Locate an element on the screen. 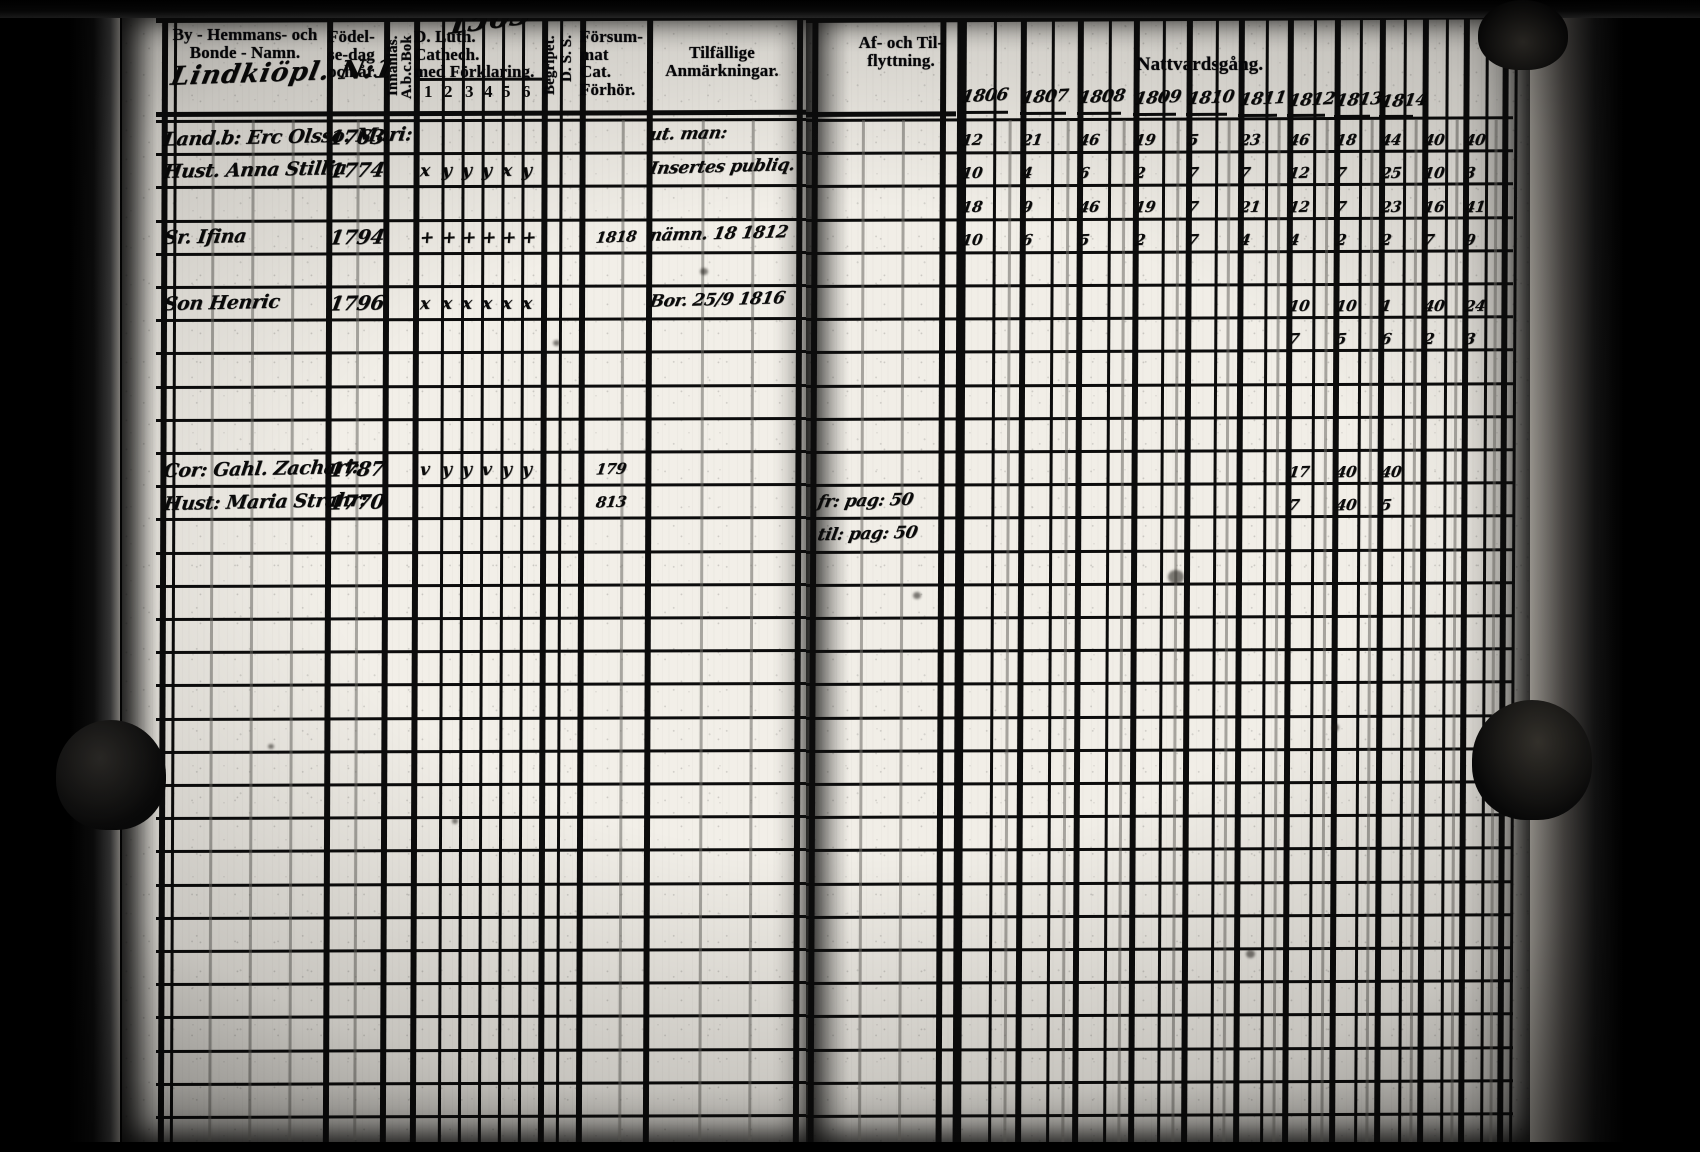 This screenshot has height=1152, width=1700. forsummat-value: 1818 is located at coordinates (616, 236).